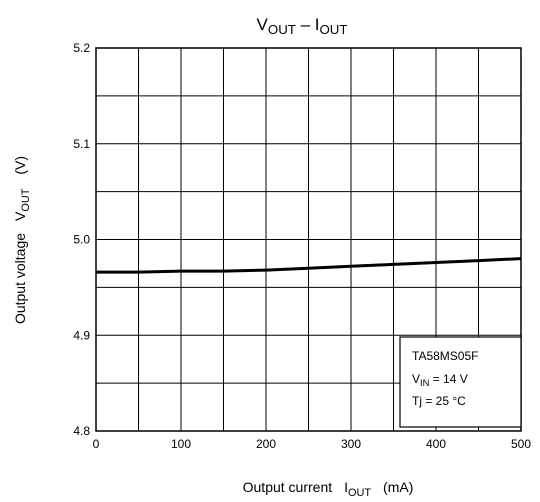 The width and height of the screenshot is (540, 502). Describe the element at coordinates (440, 380) in the screenshot. I see `legend-vin: VIN = 14 V` at that location.